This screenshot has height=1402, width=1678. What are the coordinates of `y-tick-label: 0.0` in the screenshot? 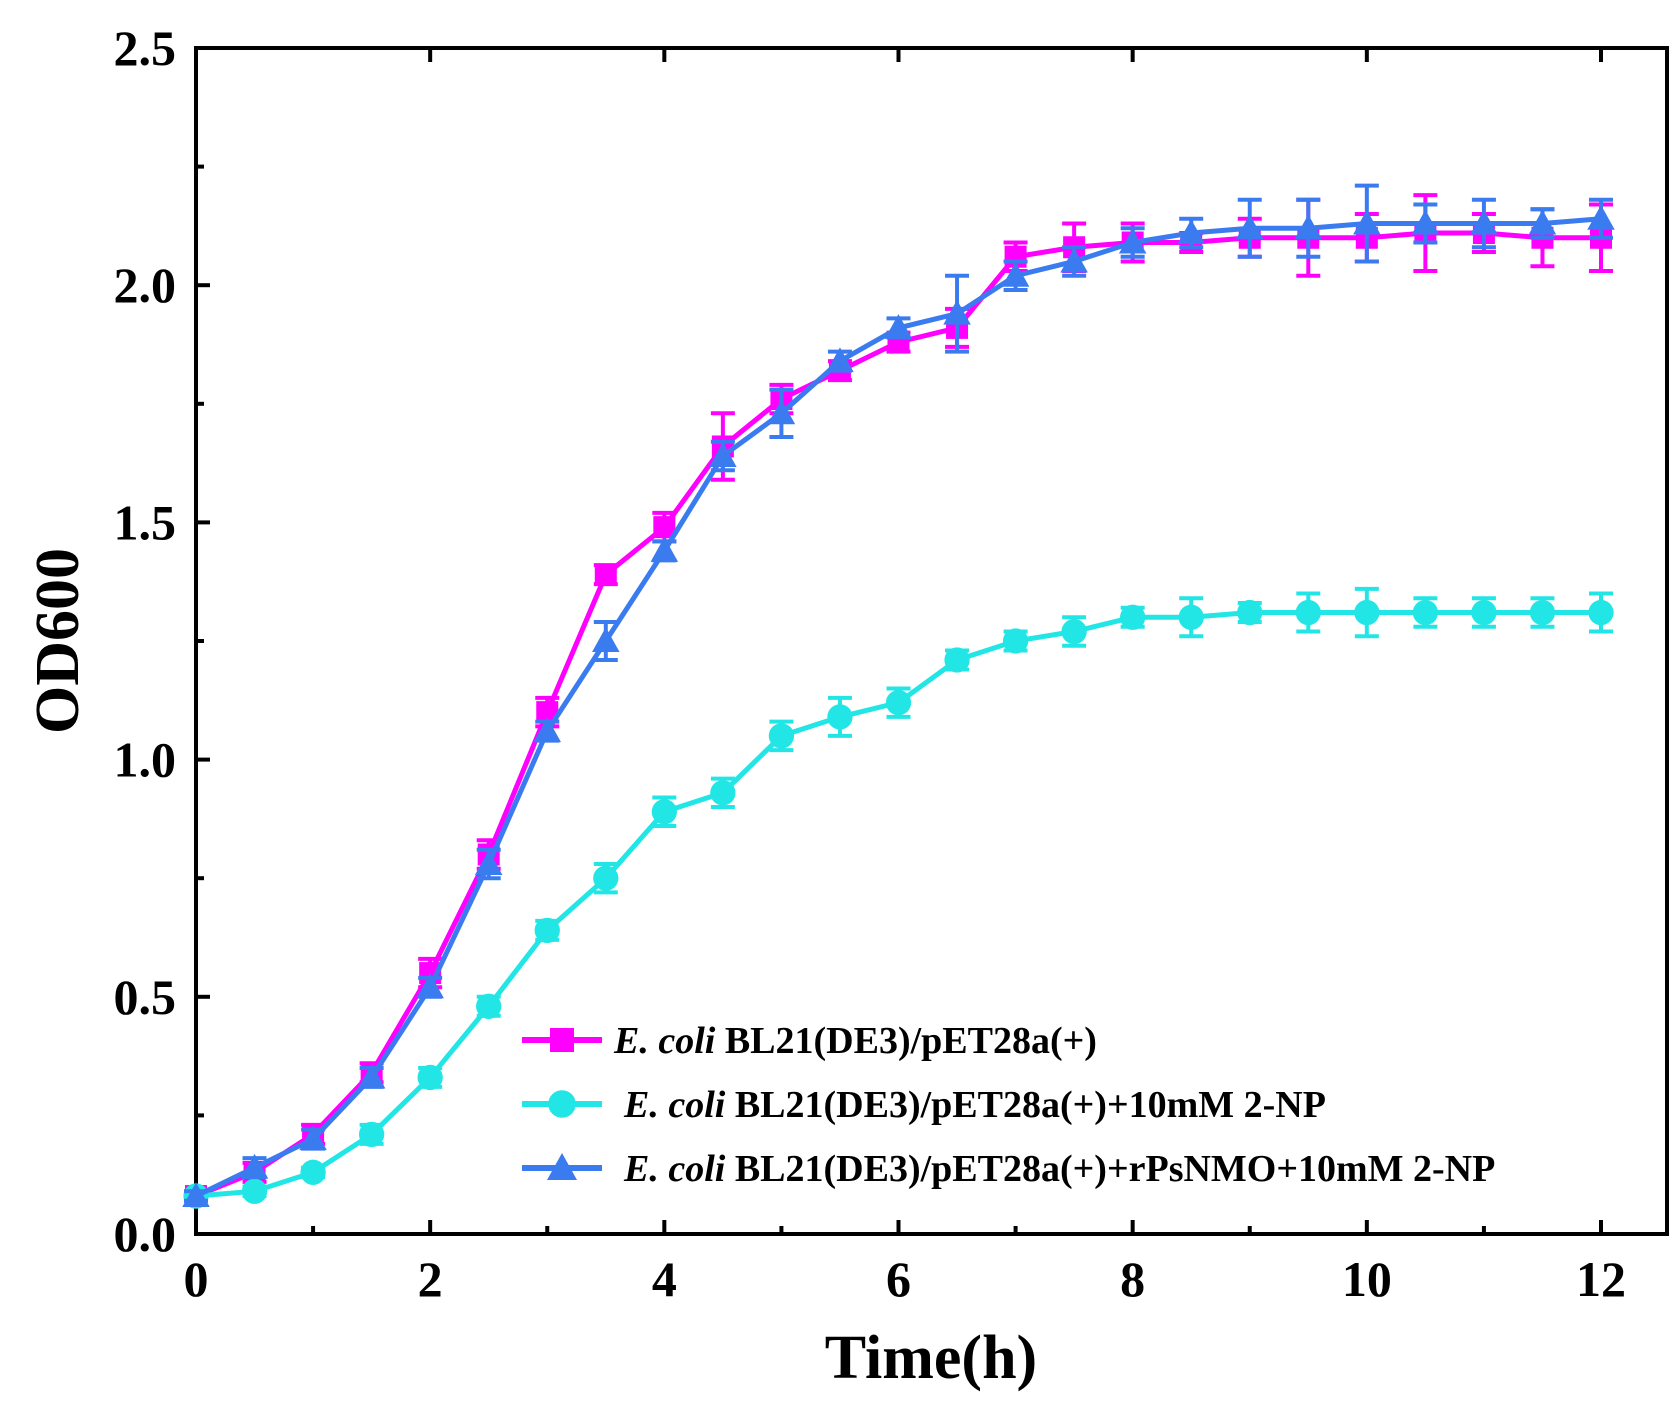 It's located at (145, 1234).